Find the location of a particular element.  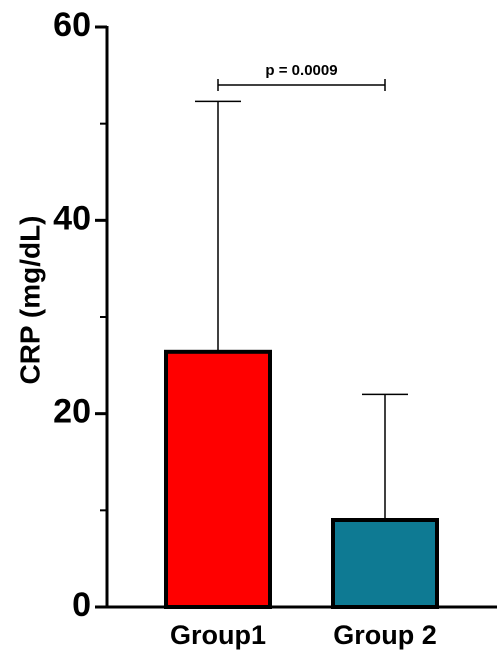

y-axis-title: CRP (mg/dL) is located at coordinates (29, 299).